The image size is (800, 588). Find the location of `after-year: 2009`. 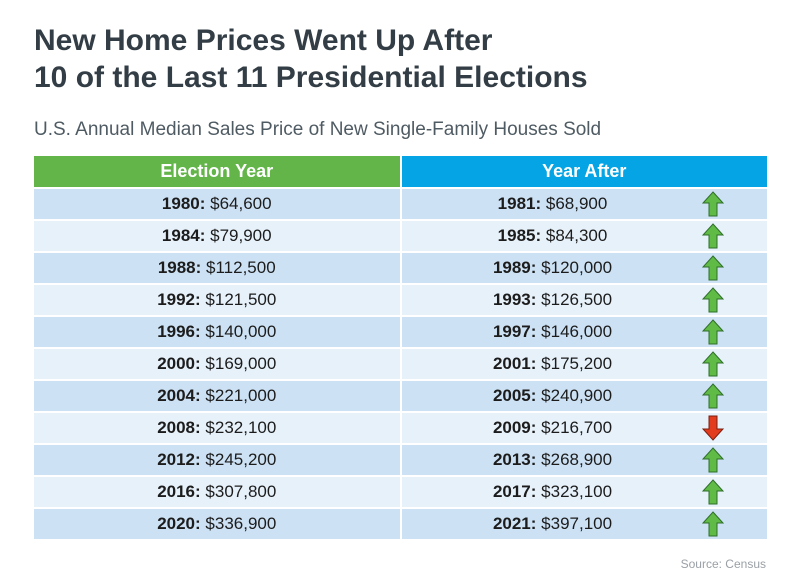

after-year: 2009 is located at coordinates (511, 427).